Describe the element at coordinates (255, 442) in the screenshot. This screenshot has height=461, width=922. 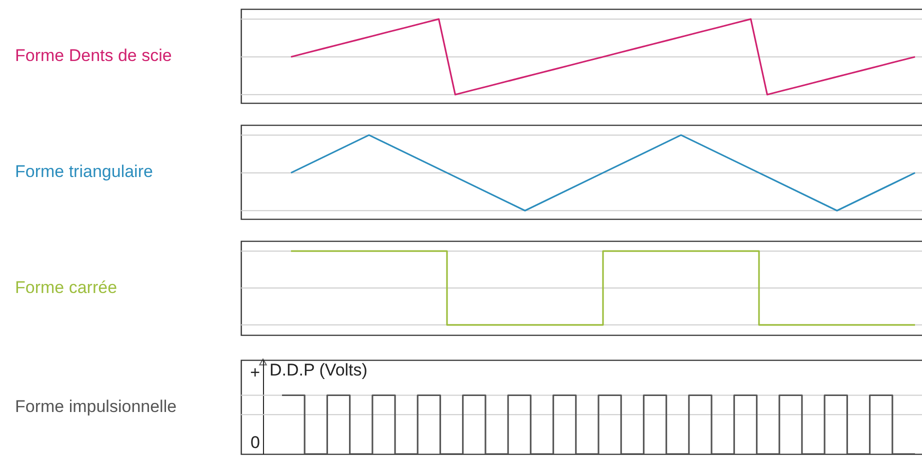
I see `text: 0` at that location.